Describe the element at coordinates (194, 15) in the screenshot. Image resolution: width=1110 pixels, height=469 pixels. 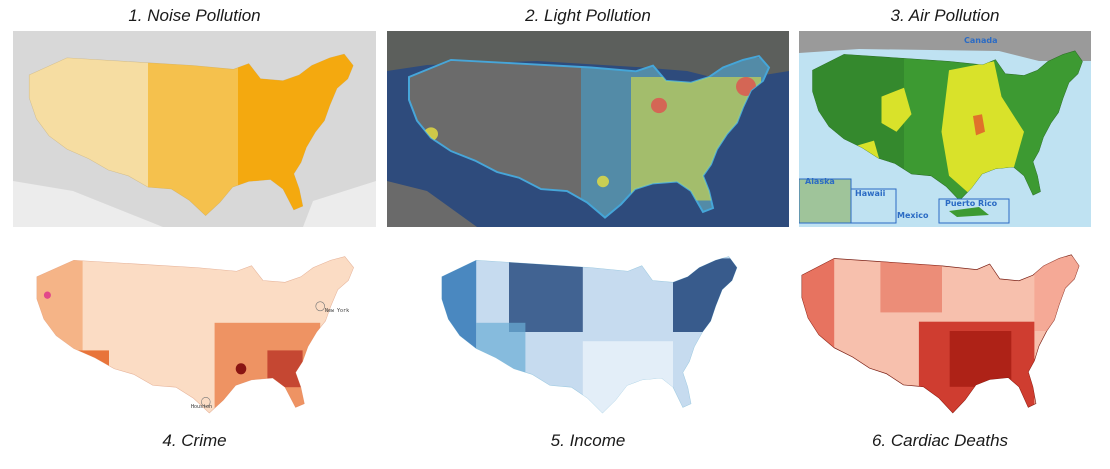
I see `noise-pollution-caption: 1. Noise Pollution` at that location.